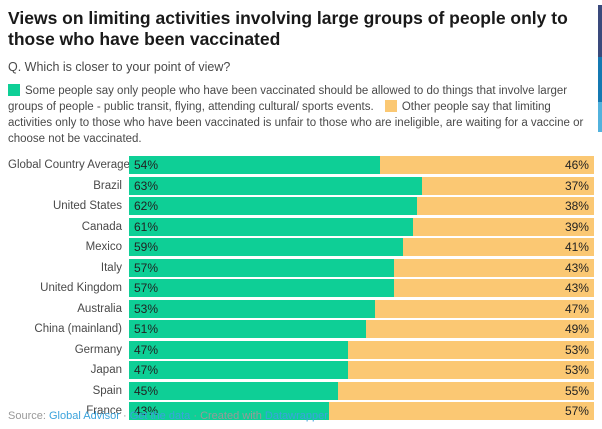 The height and width of the screenshot is (429, 602). I want to click on bar-segment-right: 57%, so click(461, 411).